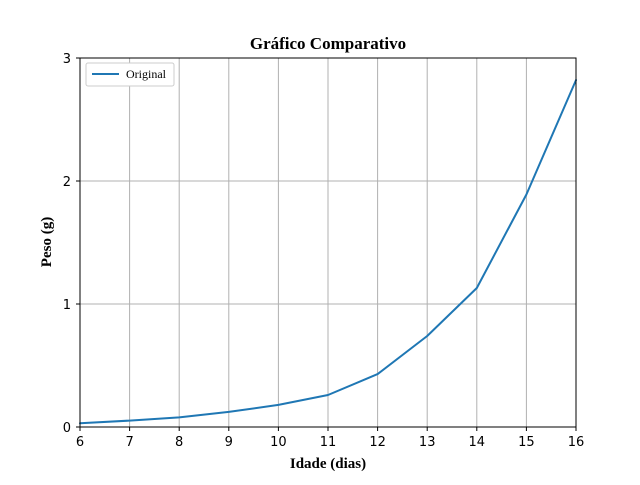 This screenshot has height=485, width=640. Describe the element at coordinates (328, 442) in the screenshot. I see `x-tick-label: 11` at that location.